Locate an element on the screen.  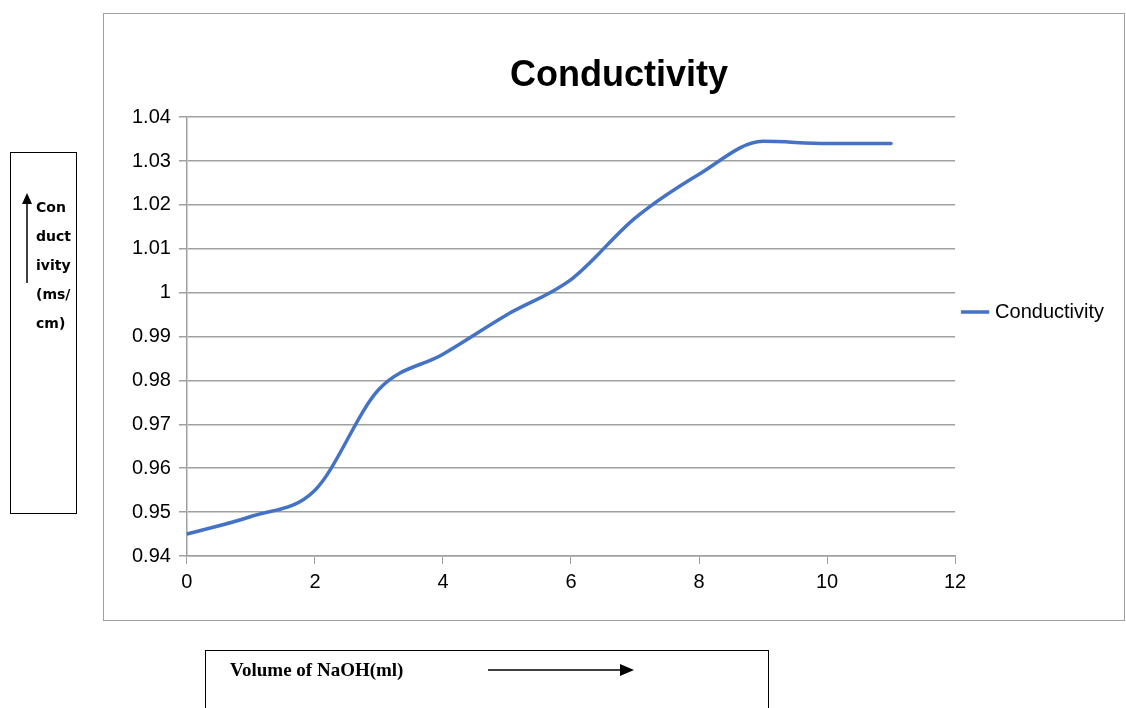
y-tick-label: 1.02 is located at coordinates (151, 203).